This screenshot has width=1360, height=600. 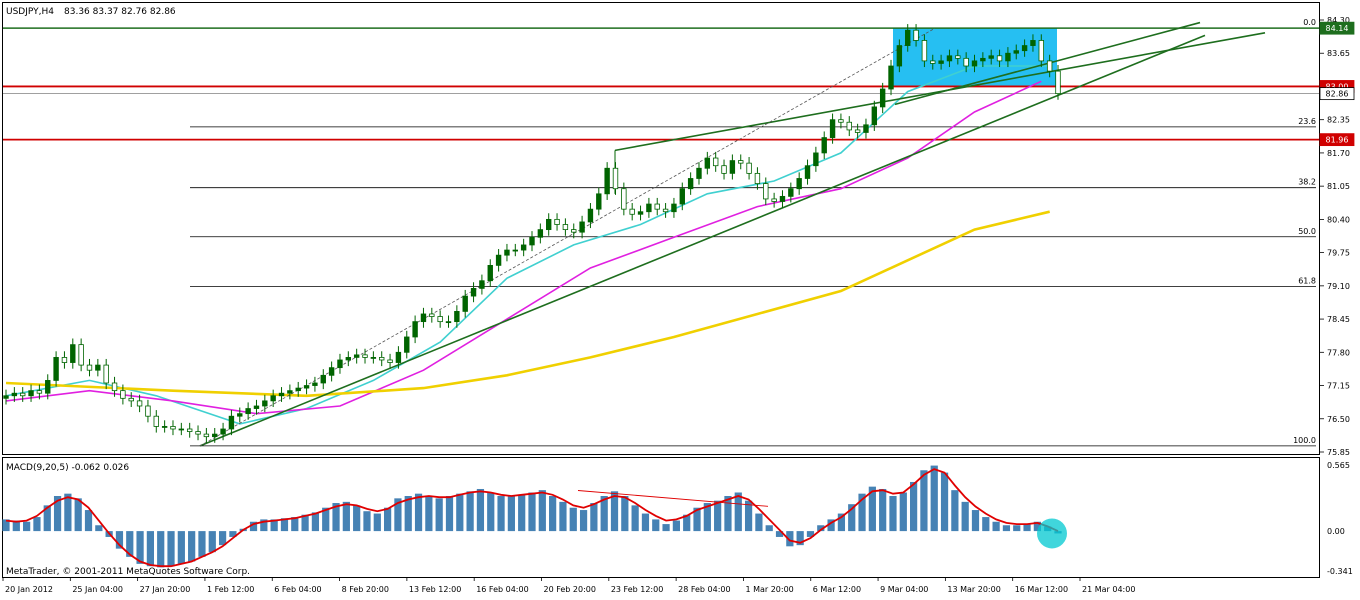 I want to click on fib-level-label: 61.8, so click(x=1307, y=280).